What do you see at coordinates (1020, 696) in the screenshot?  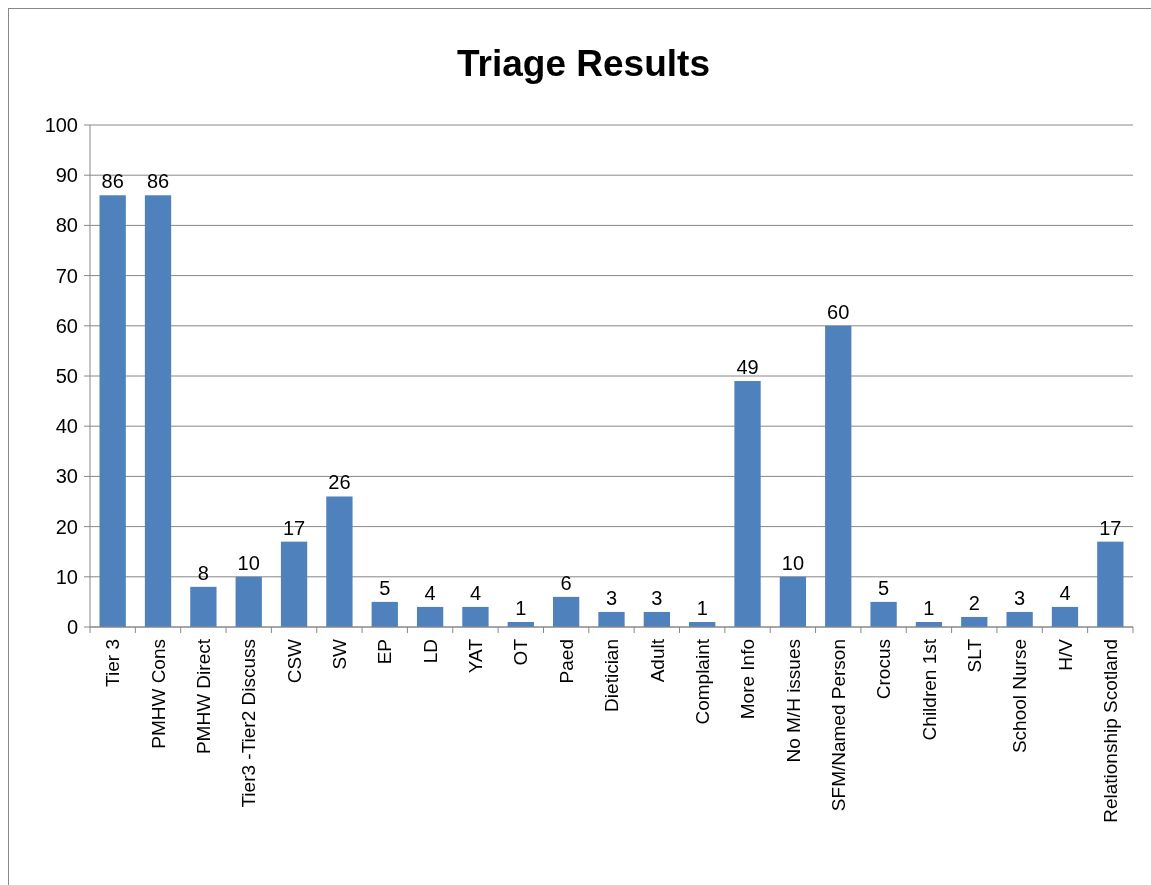 I see `x-tick-label: School Nurse` at bounding box center [1020, 696].